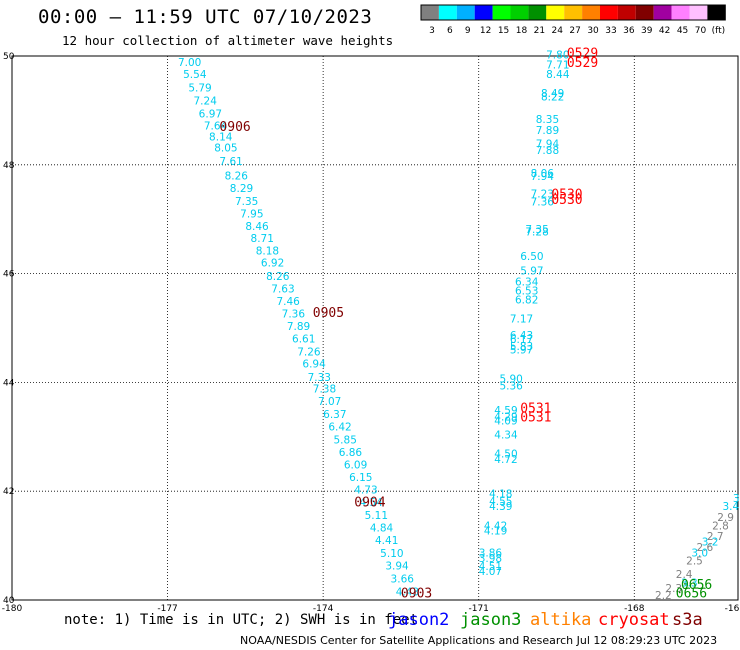 This screenshot has height=650, width=740. Describe the element at coordinates (511, 386) in the screenshot. I see `data-point-label: 5.36` at that location.